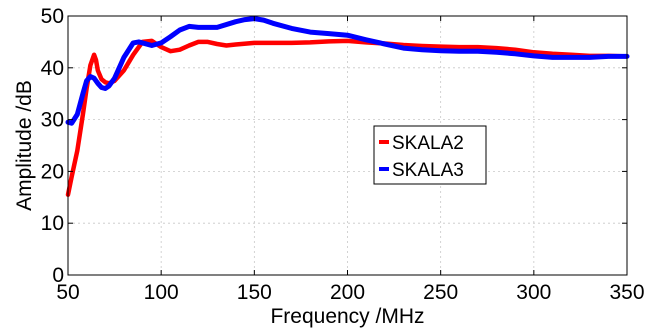 This screenshot has height=331, width=664. I want to click on x-tick-label: 50, so click(67, 292).